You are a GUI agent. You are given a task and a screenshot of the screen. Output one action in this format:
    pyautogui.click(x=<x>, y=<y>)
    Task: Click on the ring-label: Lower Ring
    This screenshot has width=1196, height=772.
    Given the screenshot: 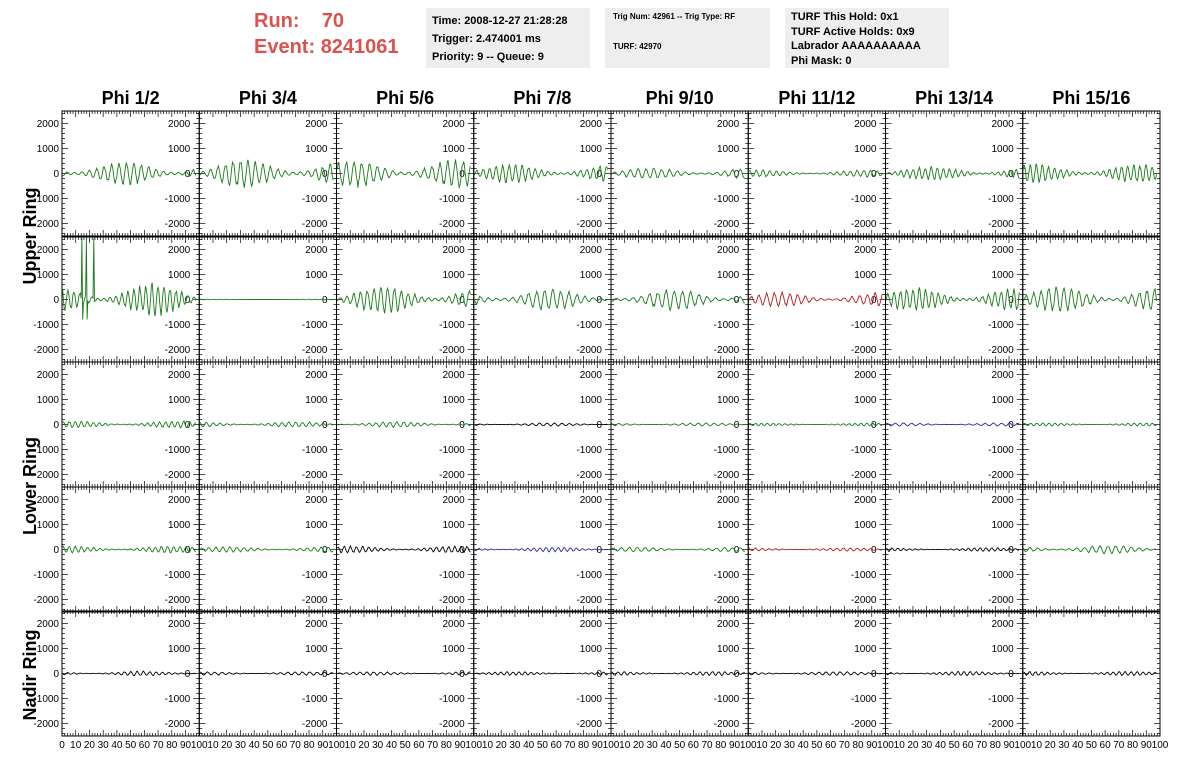 What is the action you would take?
    pyautogui.click(x=30, y=486)
    